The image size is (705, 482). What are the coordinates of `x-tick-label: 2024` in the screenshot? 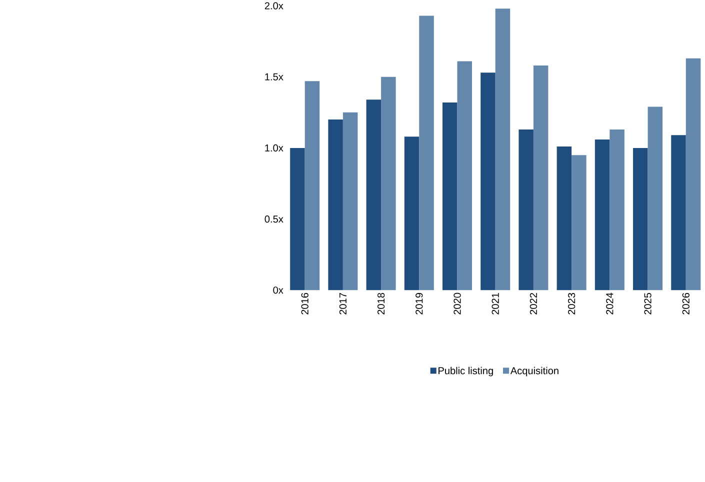 It's located at (610, 303).